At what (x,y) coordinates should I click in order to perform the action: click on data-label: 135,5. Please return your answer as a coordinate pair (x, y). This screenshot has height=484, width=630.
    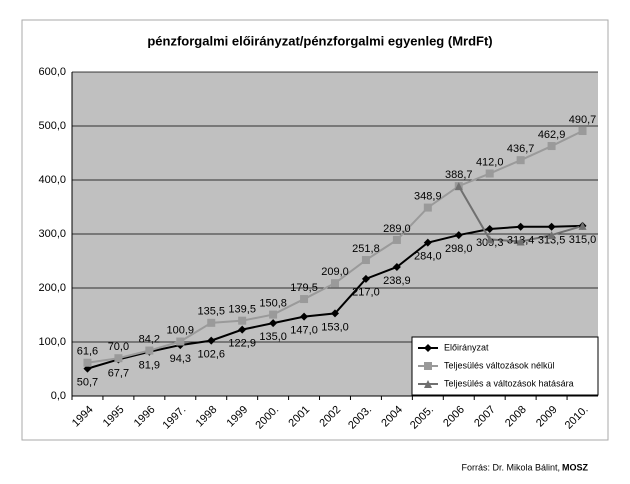
    Looking at the image, I should click on (211, 312).